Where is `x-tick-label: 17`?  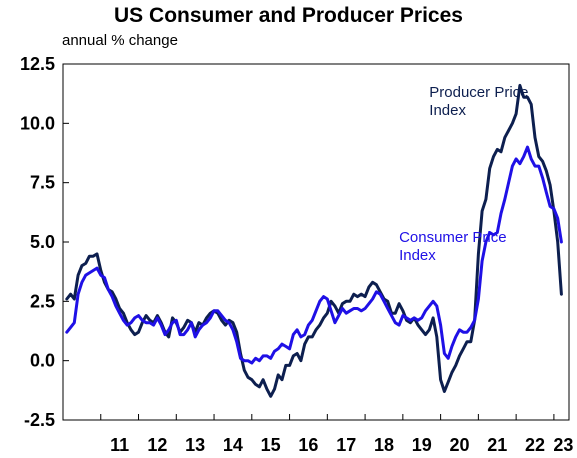 x-tick-label: 17 is located at coordinates (346, 445).